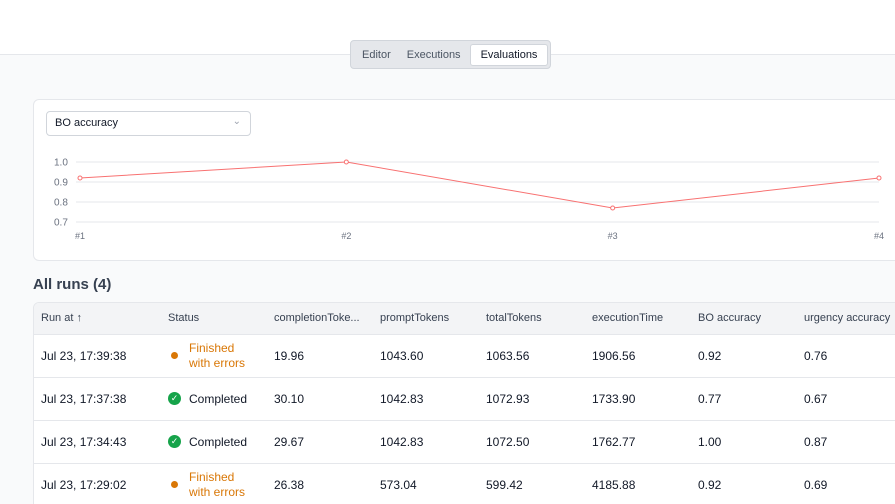 The height and width of the screenshot is (504, 895). What do you see at coordinates (846, 483) in the screenshot?
I see `urgency-accuracy-cell: 0.69` at bounding box center [846, 483].